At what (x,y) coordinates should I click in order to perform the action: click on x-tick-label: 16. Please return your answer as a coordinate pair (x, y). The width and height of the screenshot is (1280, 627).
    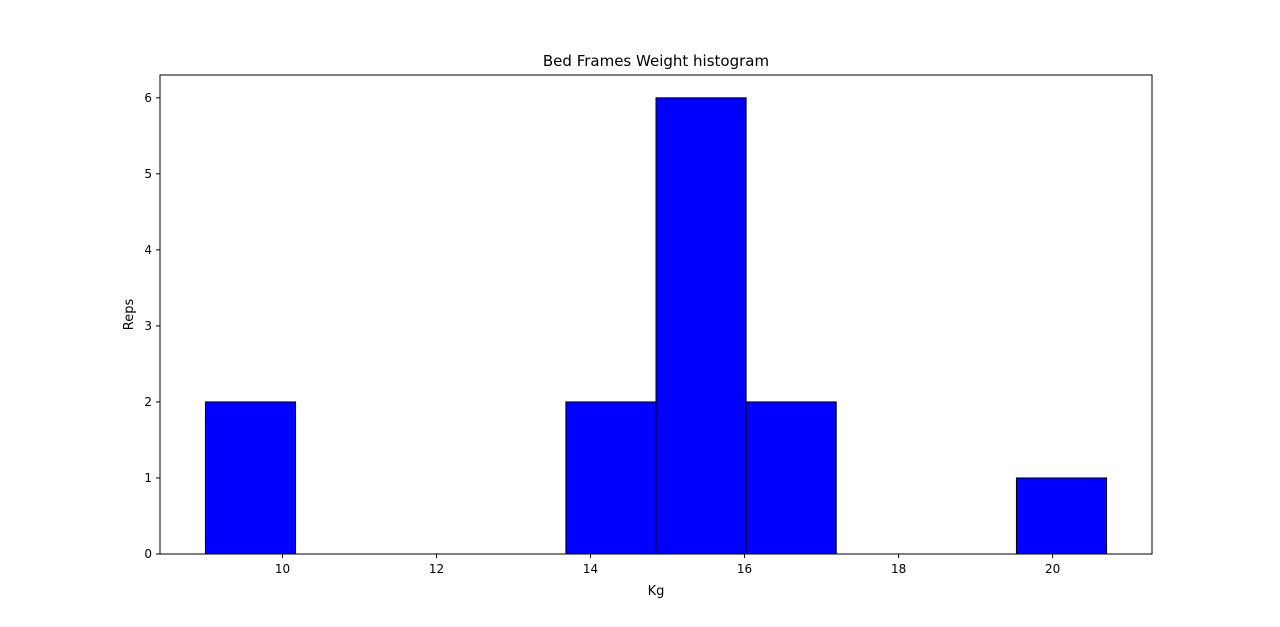
    Looking at the image, I should click on (744, 569).